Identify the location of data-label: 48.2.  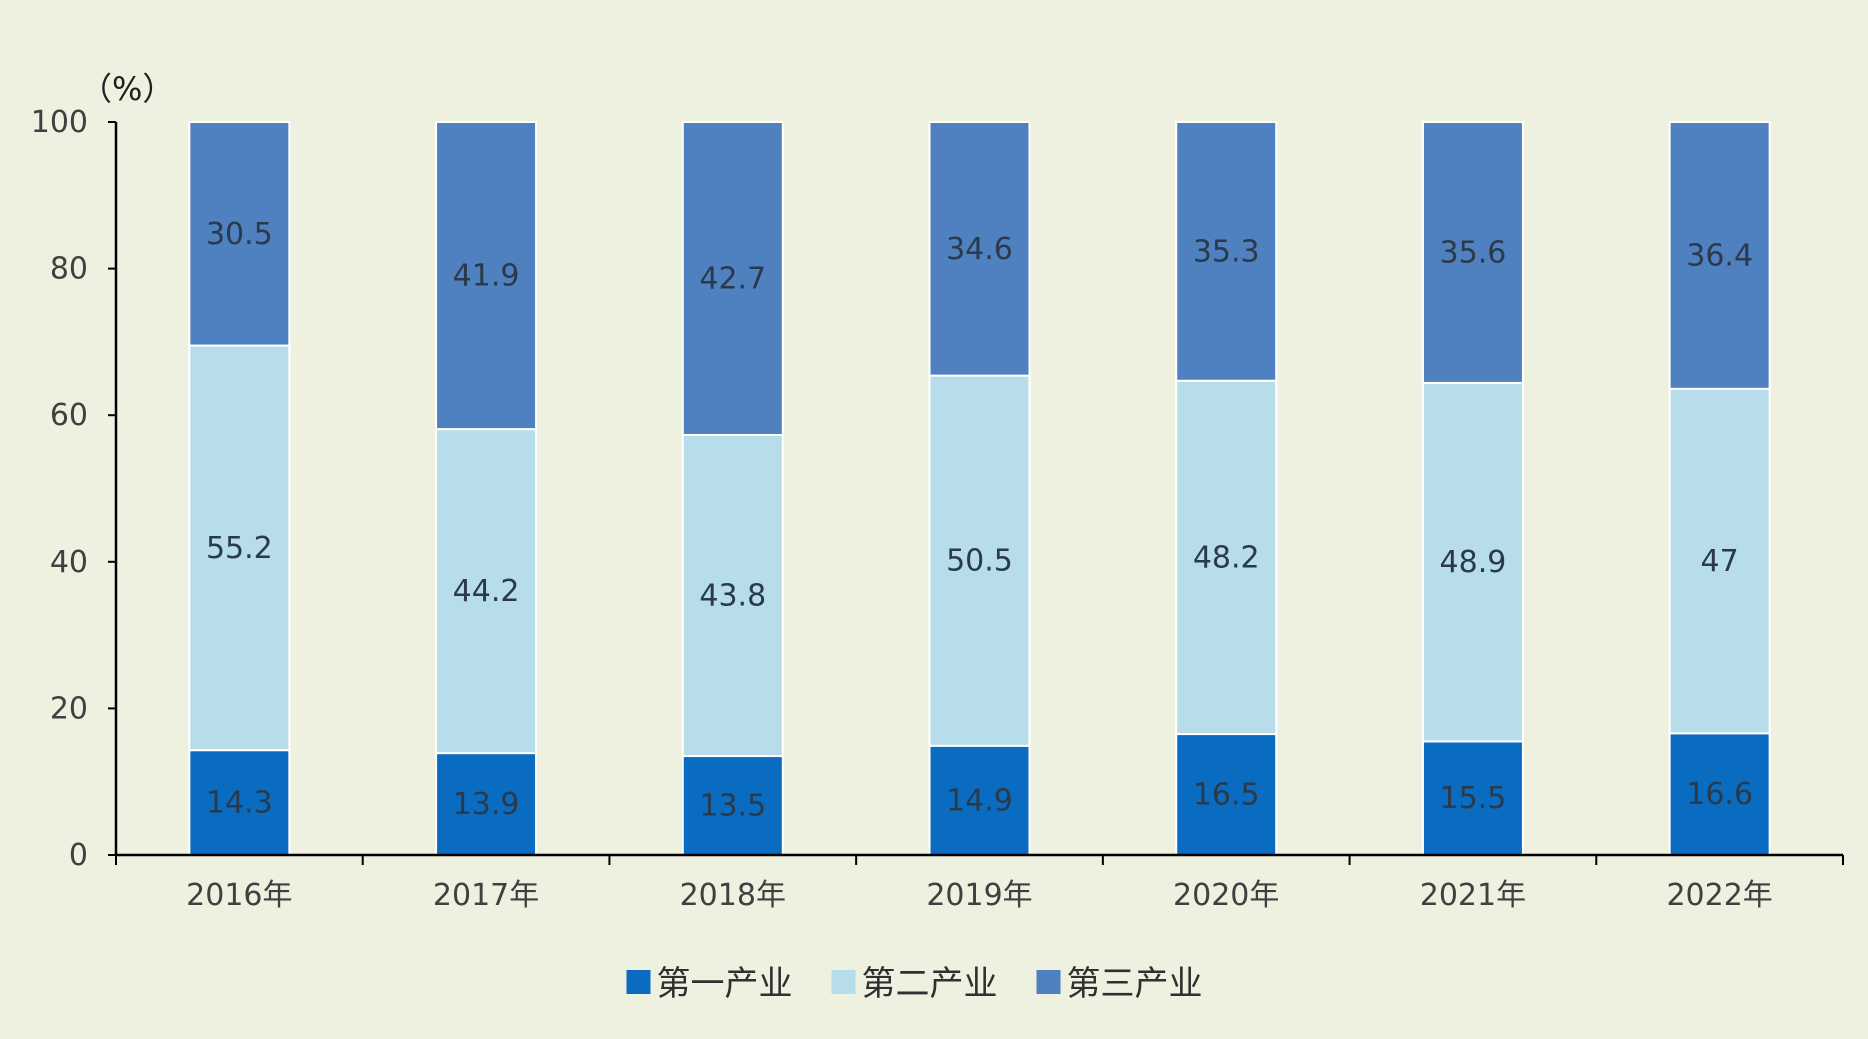
(1226, 557).